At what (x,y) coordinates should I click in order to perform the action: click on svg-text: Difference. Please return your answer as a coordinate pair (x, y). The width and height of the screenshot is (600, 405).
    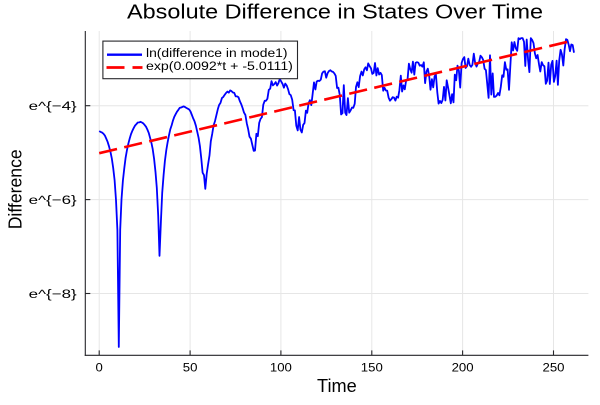
    Looking at the image, I should click on (15, 189).